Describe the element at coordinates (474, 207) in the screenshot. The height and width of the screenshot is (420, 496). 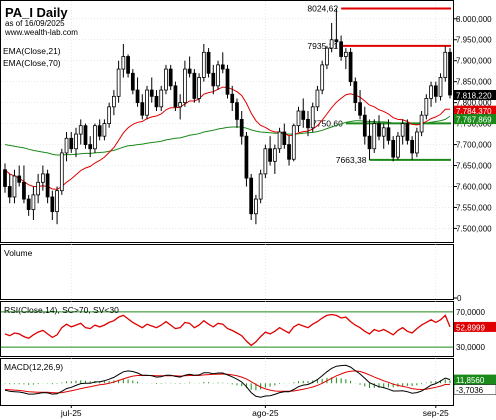
I see `price-tick-label: 7.550,000` at that location.